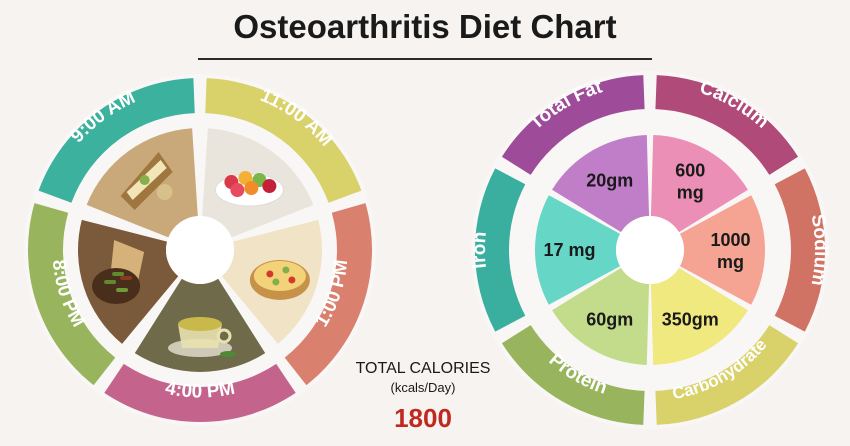 The width and height of the screenshot is (850, 446). Describe the element at coordinates (609, 180) in the screenshot. I see `nutrient-value-label: 20gm` at that location.